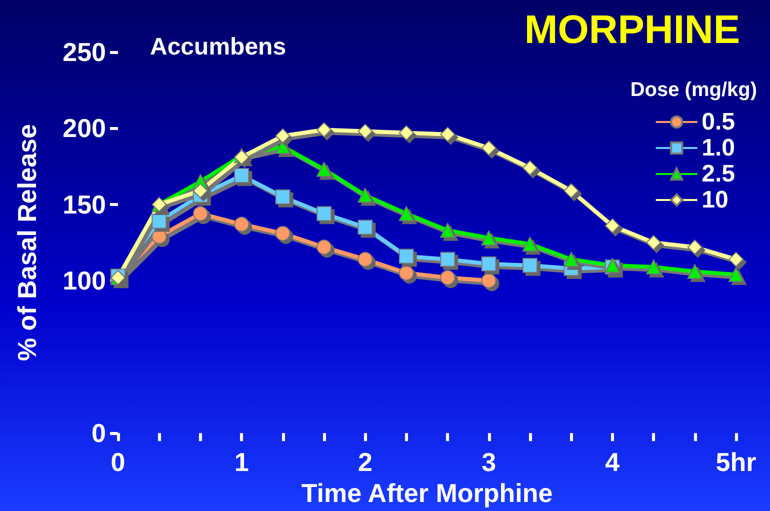 Image resolution: width=770 pixels, height=511 pixels. What do you see at coordinates (118, 462) in the screenshot?
I see `x-tick-label: 0` at bounding box center [118, 462].